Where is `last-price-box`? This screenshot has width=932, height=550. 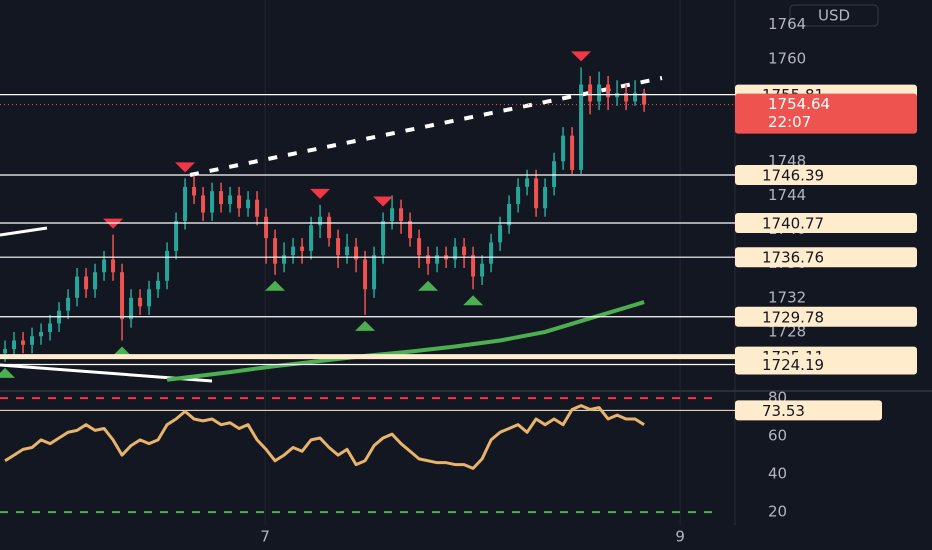
last-price-box is located at coordinates (826, 113).